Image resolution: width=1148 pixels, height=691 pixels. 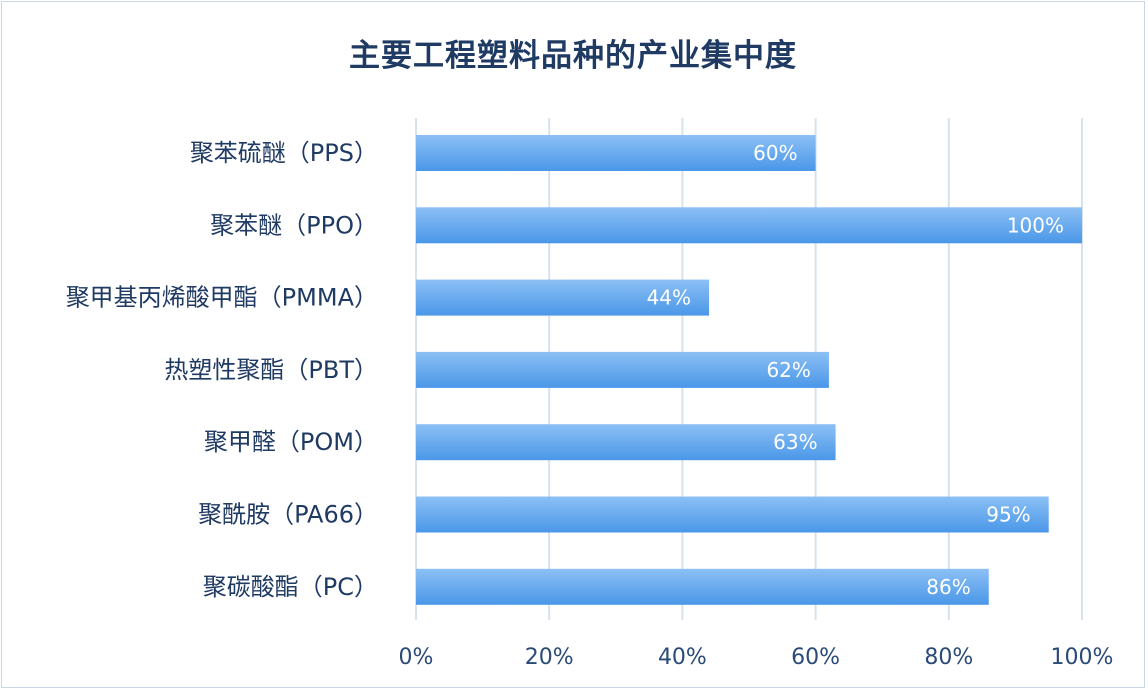 What do you see at coordinates (682, 657) in the screenshot?
I see `x-tick-label: 40%` at bounding box center [682, 657].